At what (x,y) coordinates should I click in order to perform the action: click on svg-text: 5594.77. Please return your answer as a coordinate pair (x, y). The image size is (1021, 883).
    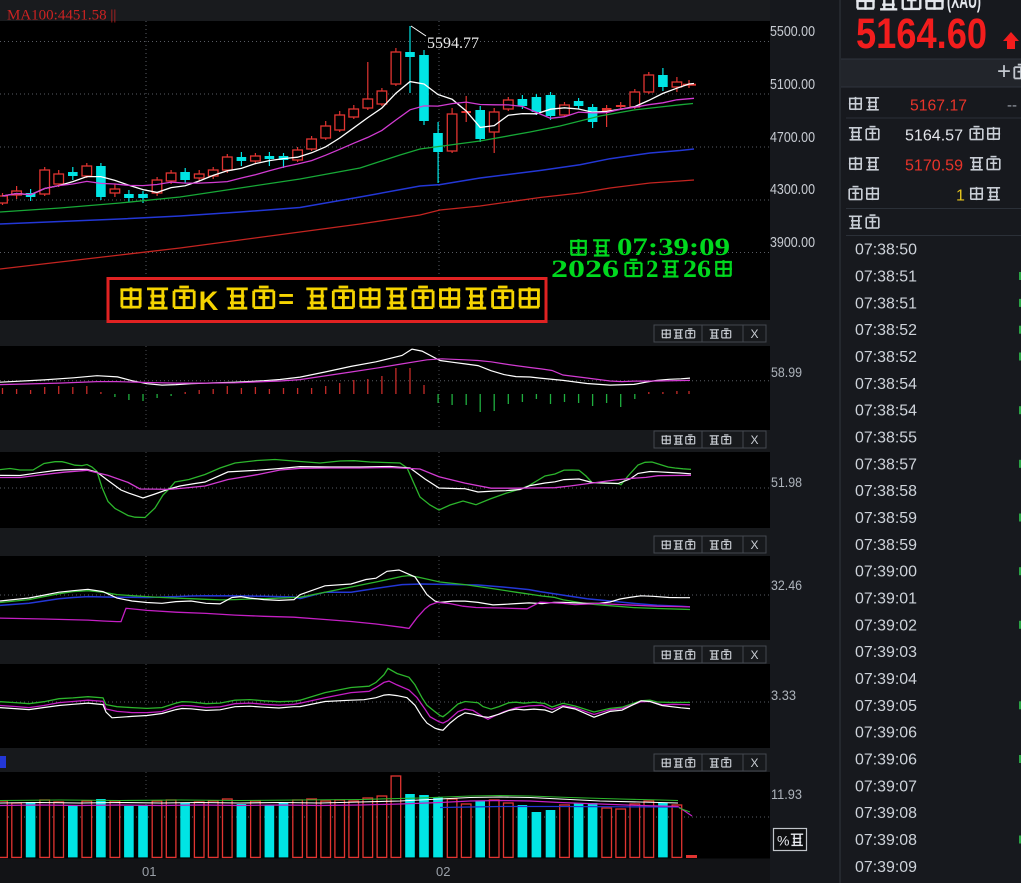
    Looking at the image, I should click on (453, 43).